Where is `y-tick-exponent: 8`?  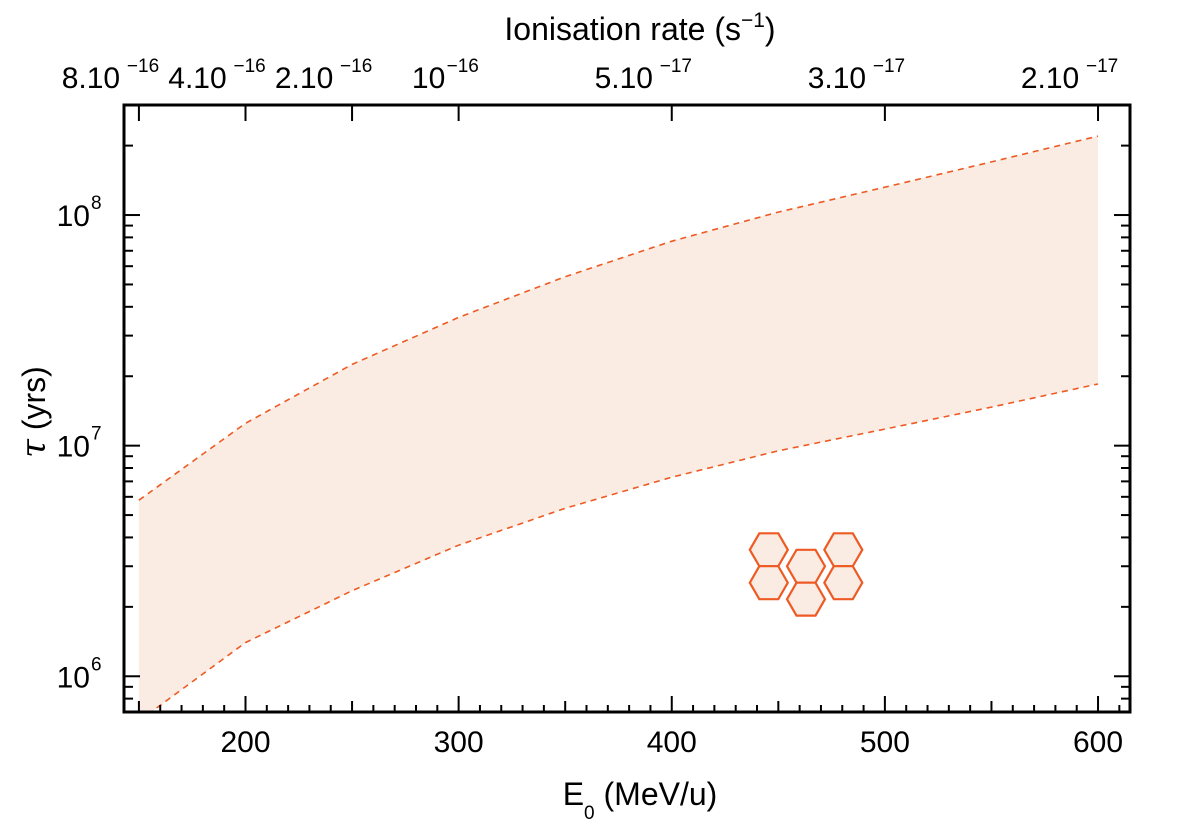
y-tick-exponent: 8 is located at coordinates (96, 203).